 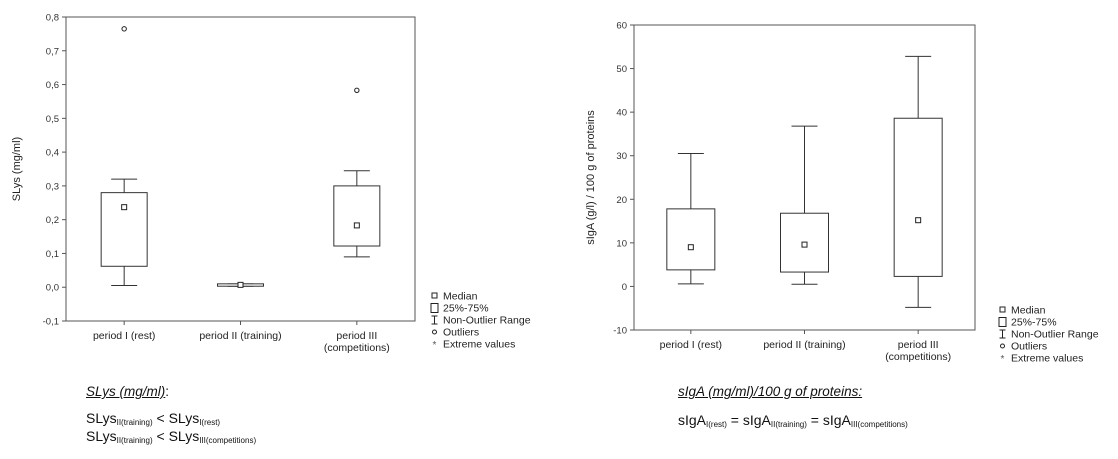 I want to click on slys-comparison-1: SLysII(training) < SLysI(rest), so click(x=153, y=418).